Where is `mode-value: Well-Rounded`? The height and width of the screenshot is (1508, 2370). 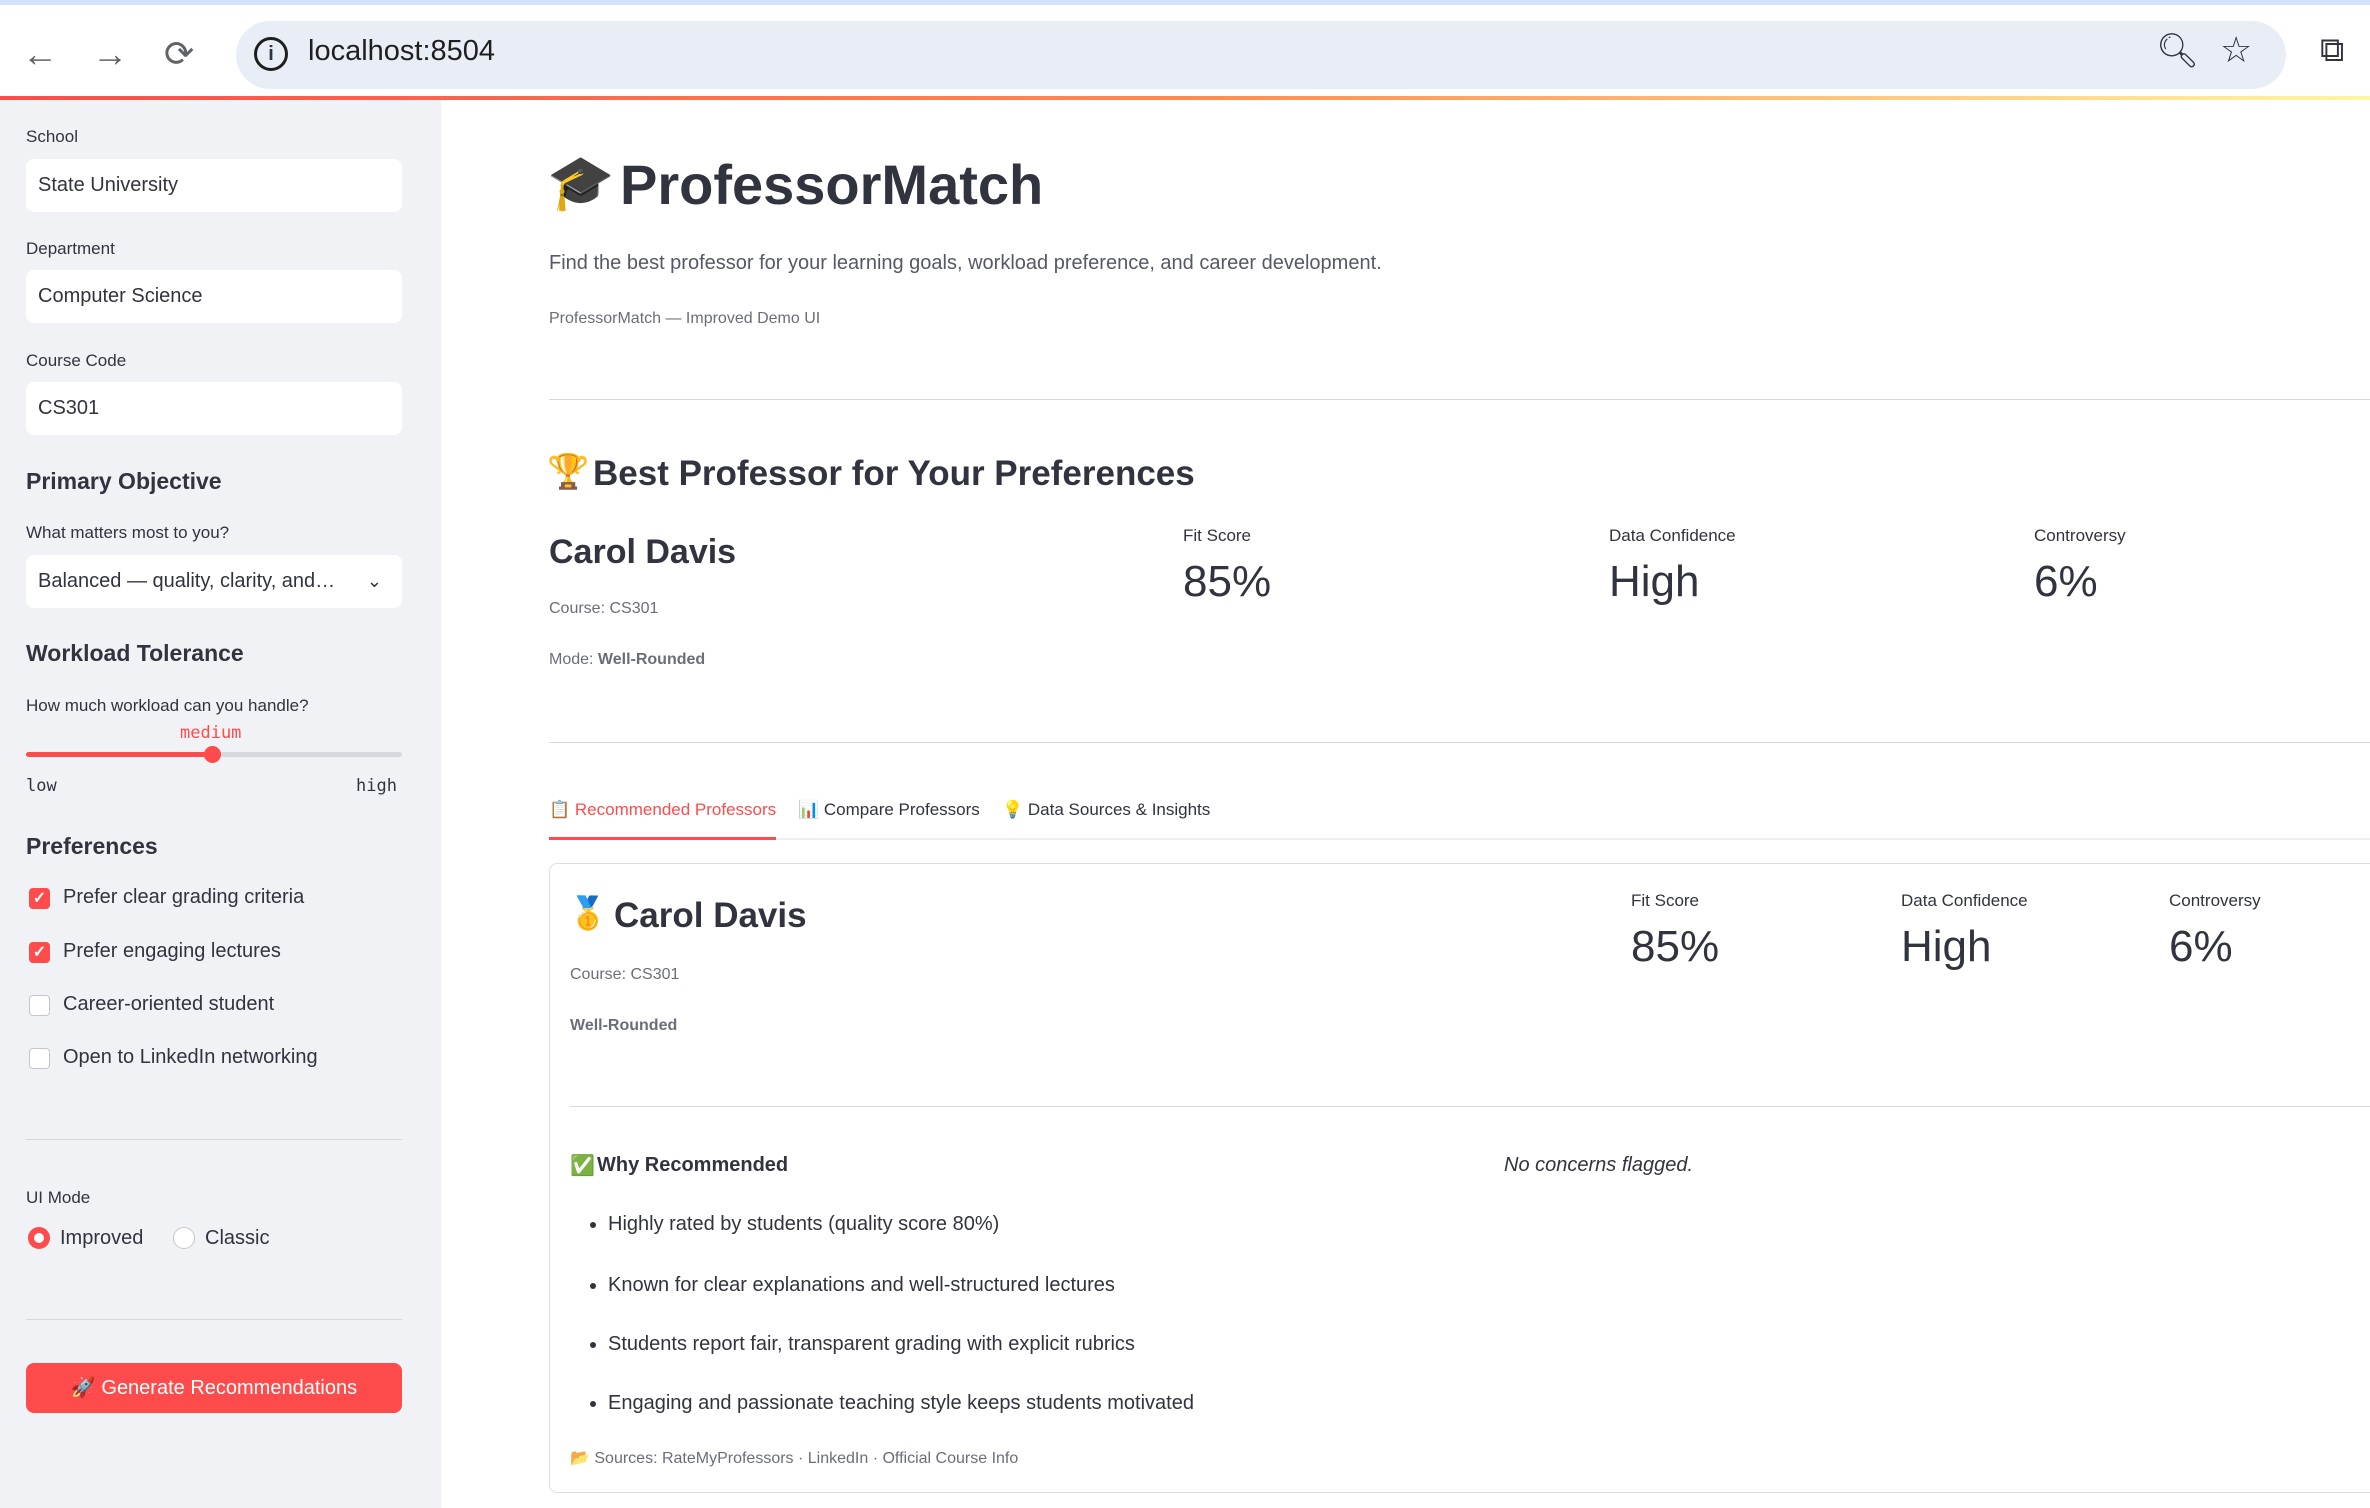 mode-value: Well-Rounded is located at coordinates (651, 659).